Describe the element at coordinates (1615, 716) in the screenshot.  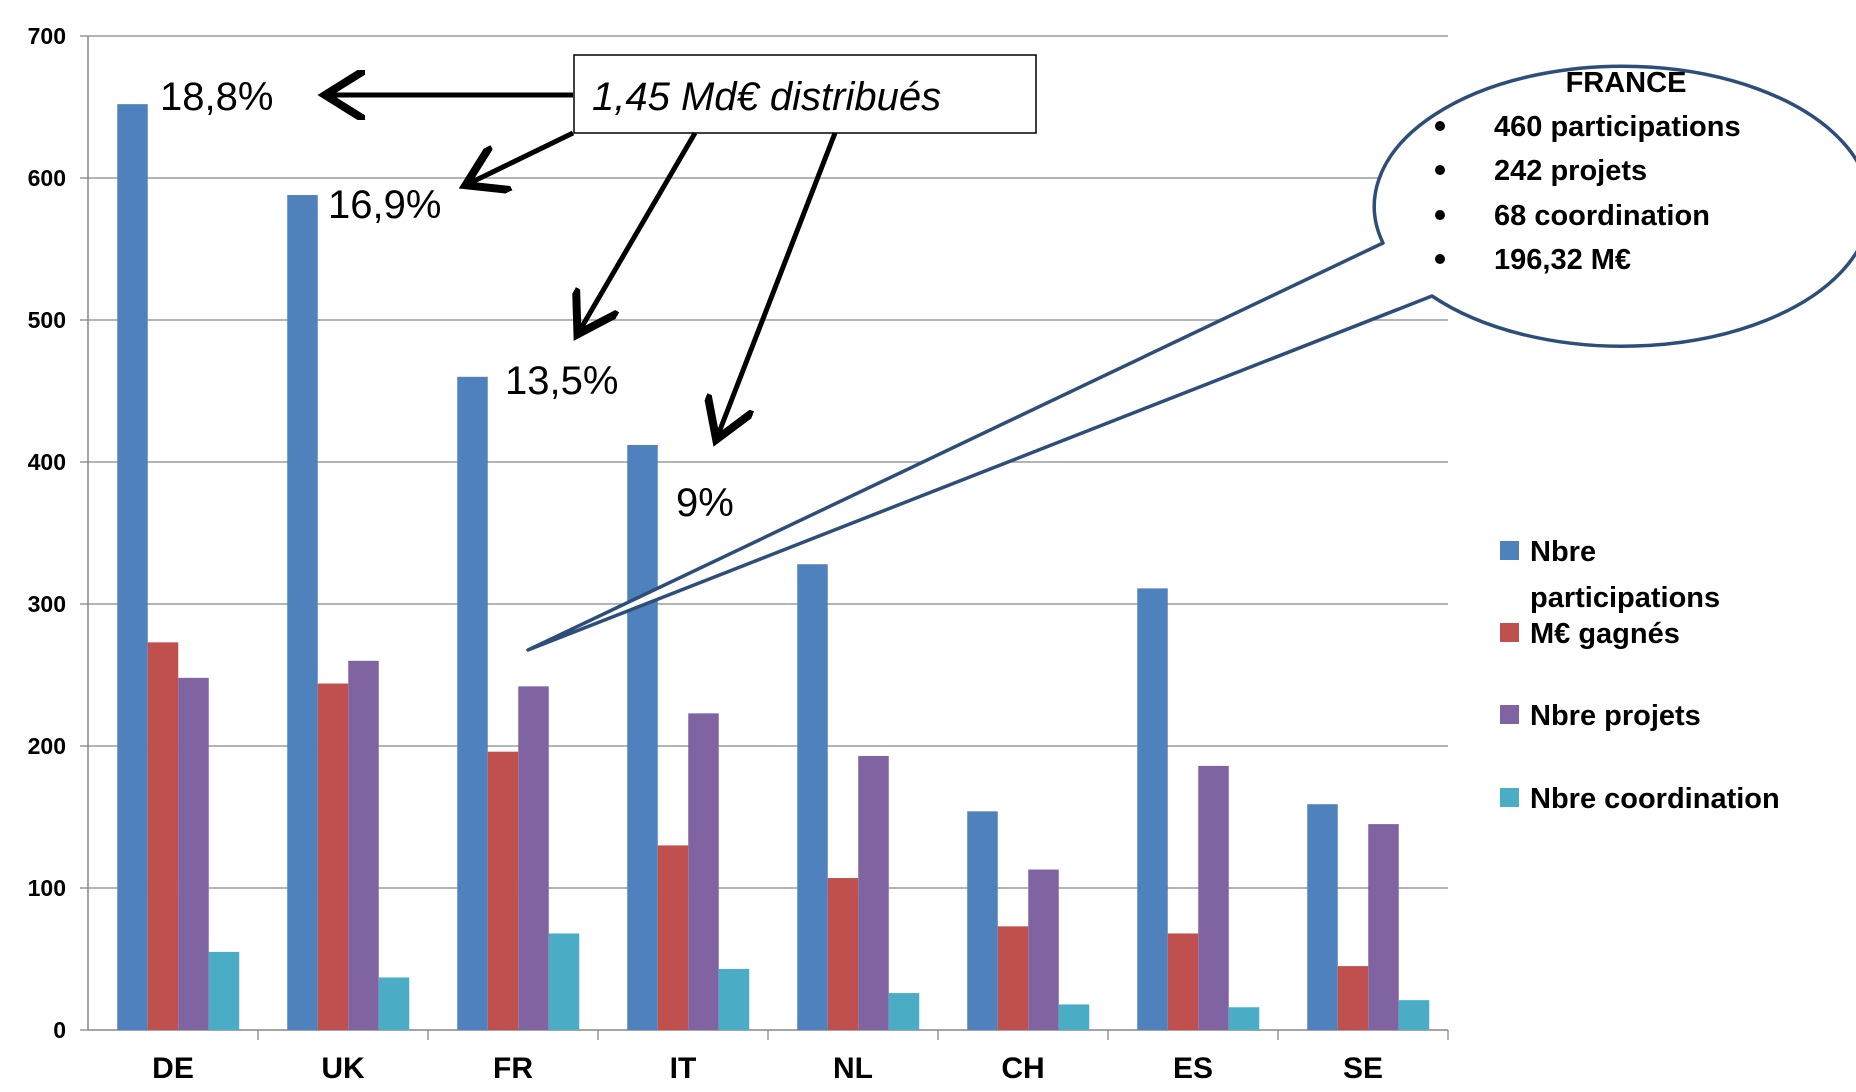
I see `legend-label: Nbre projets` at that location.